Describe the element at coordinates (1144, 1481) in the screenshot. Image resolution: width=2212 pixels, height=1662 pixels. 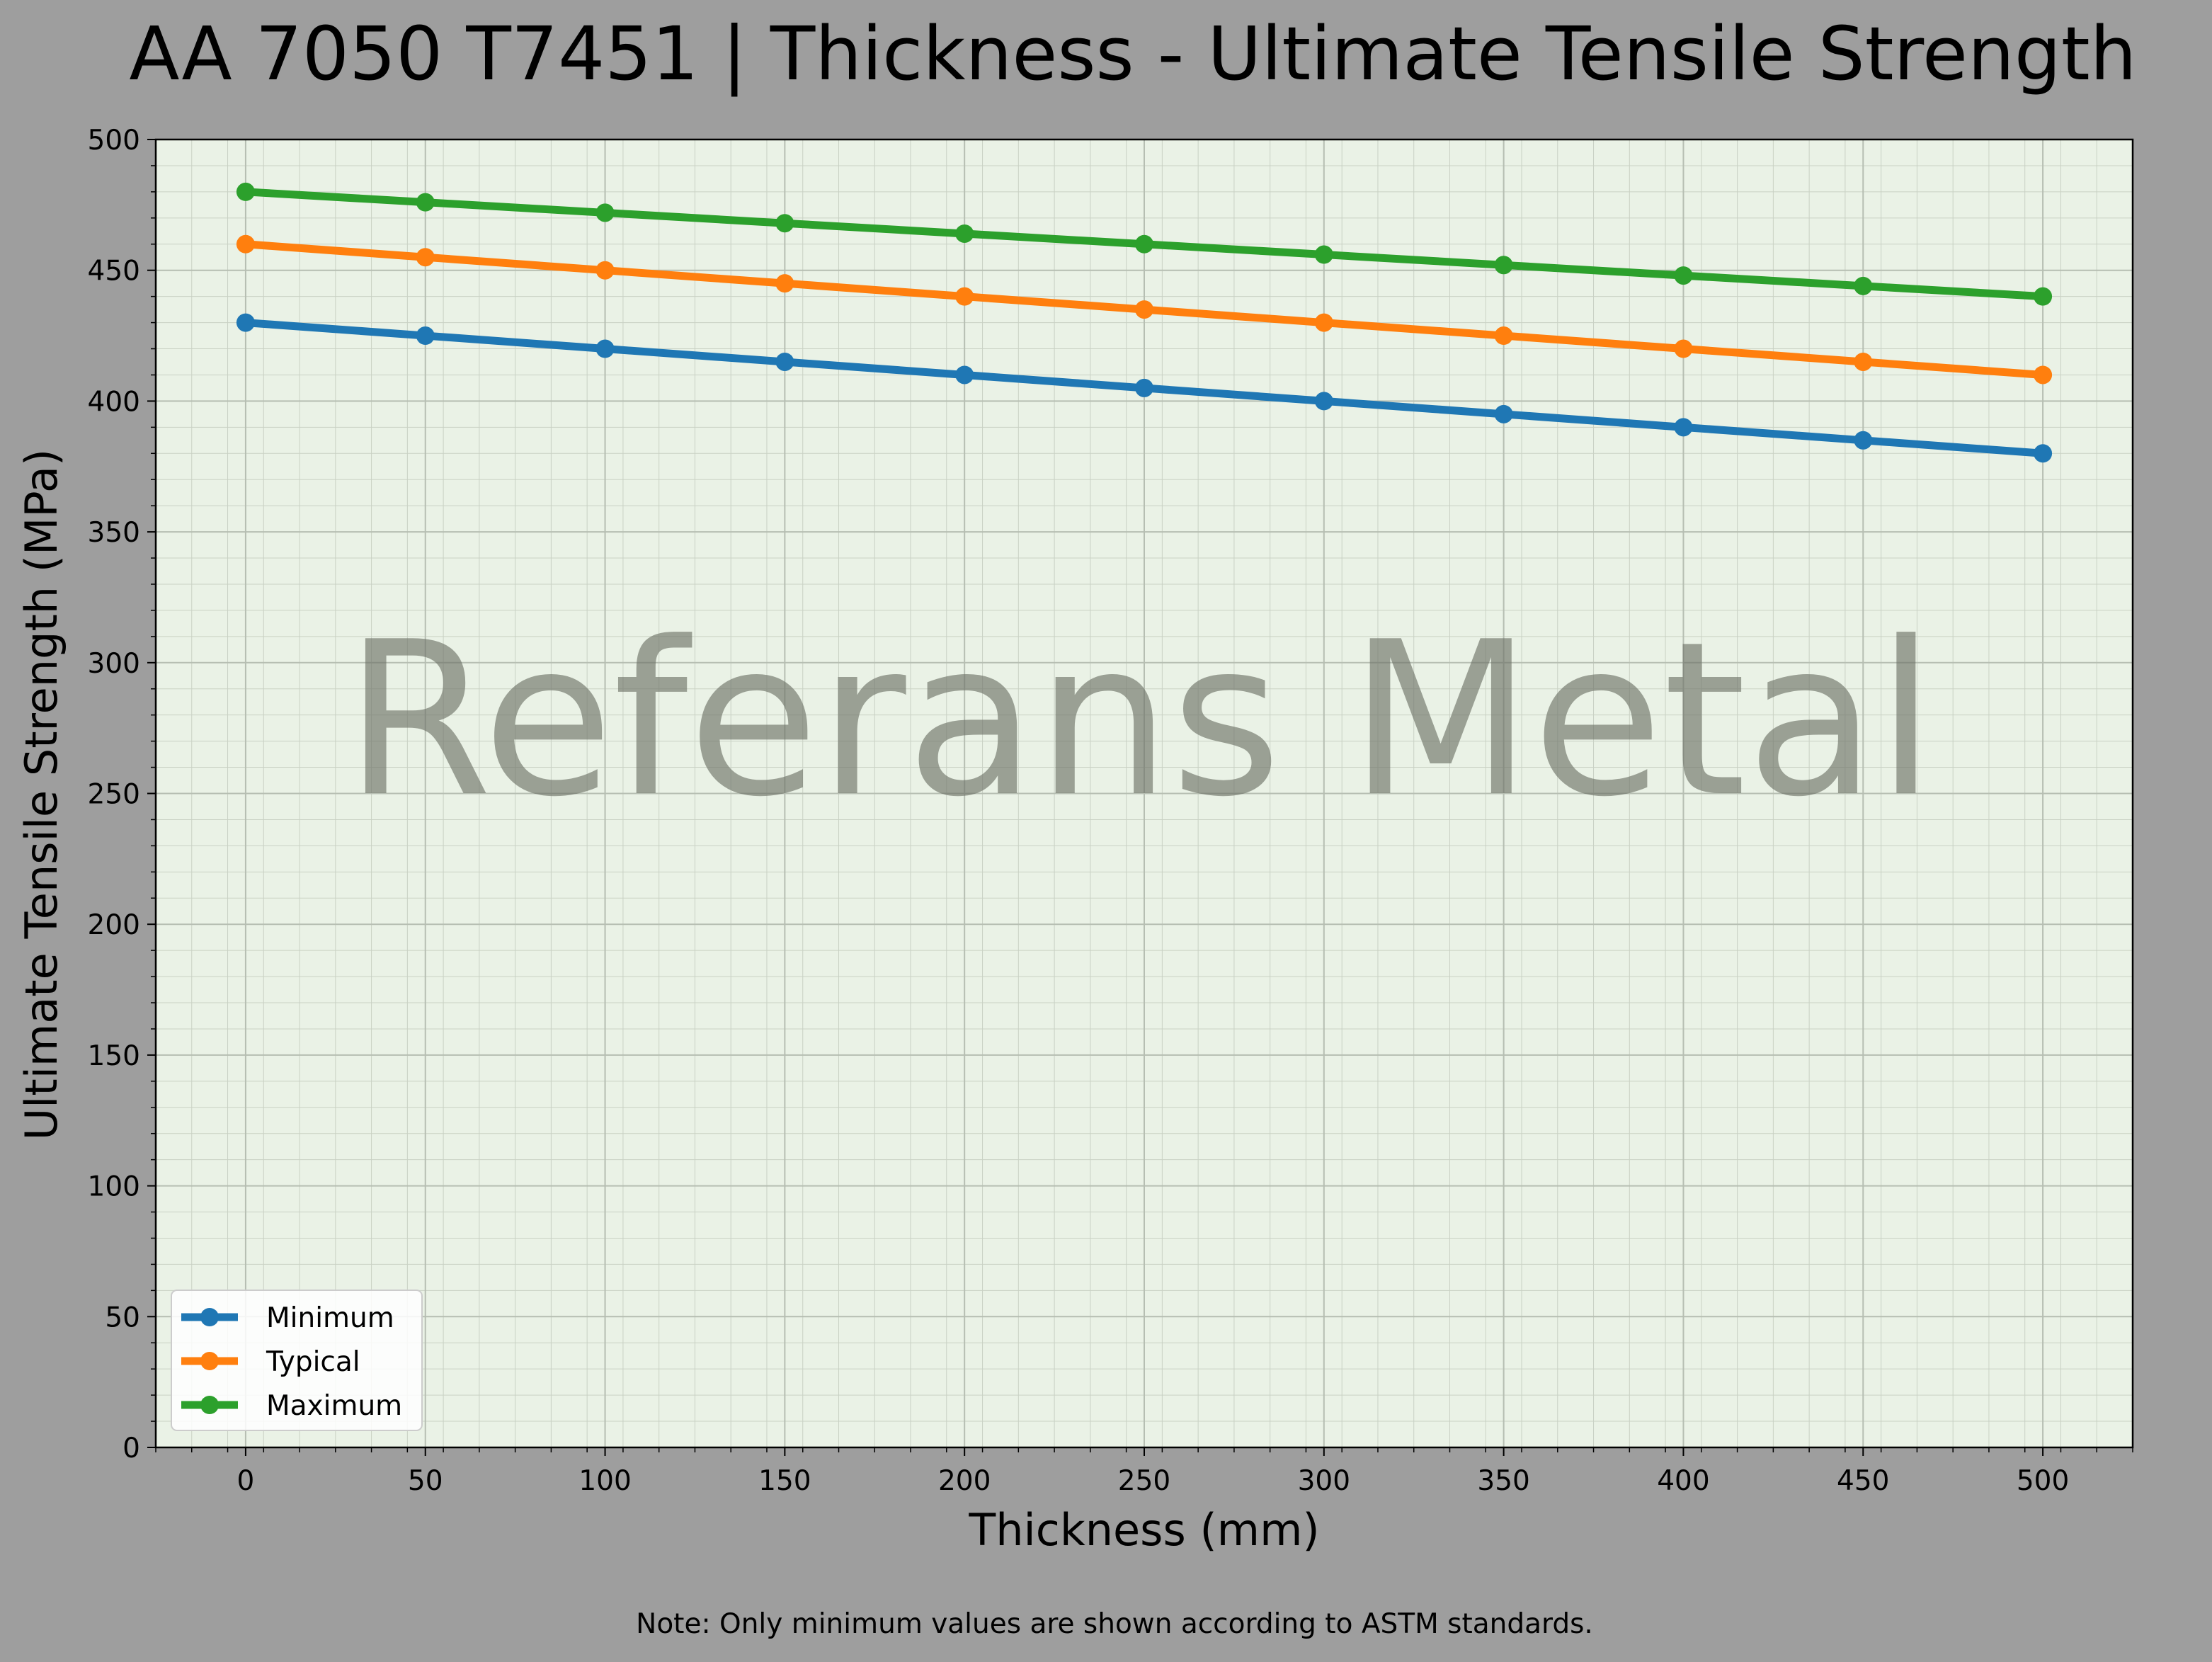
I see `x-tick-label: 250` at that location.